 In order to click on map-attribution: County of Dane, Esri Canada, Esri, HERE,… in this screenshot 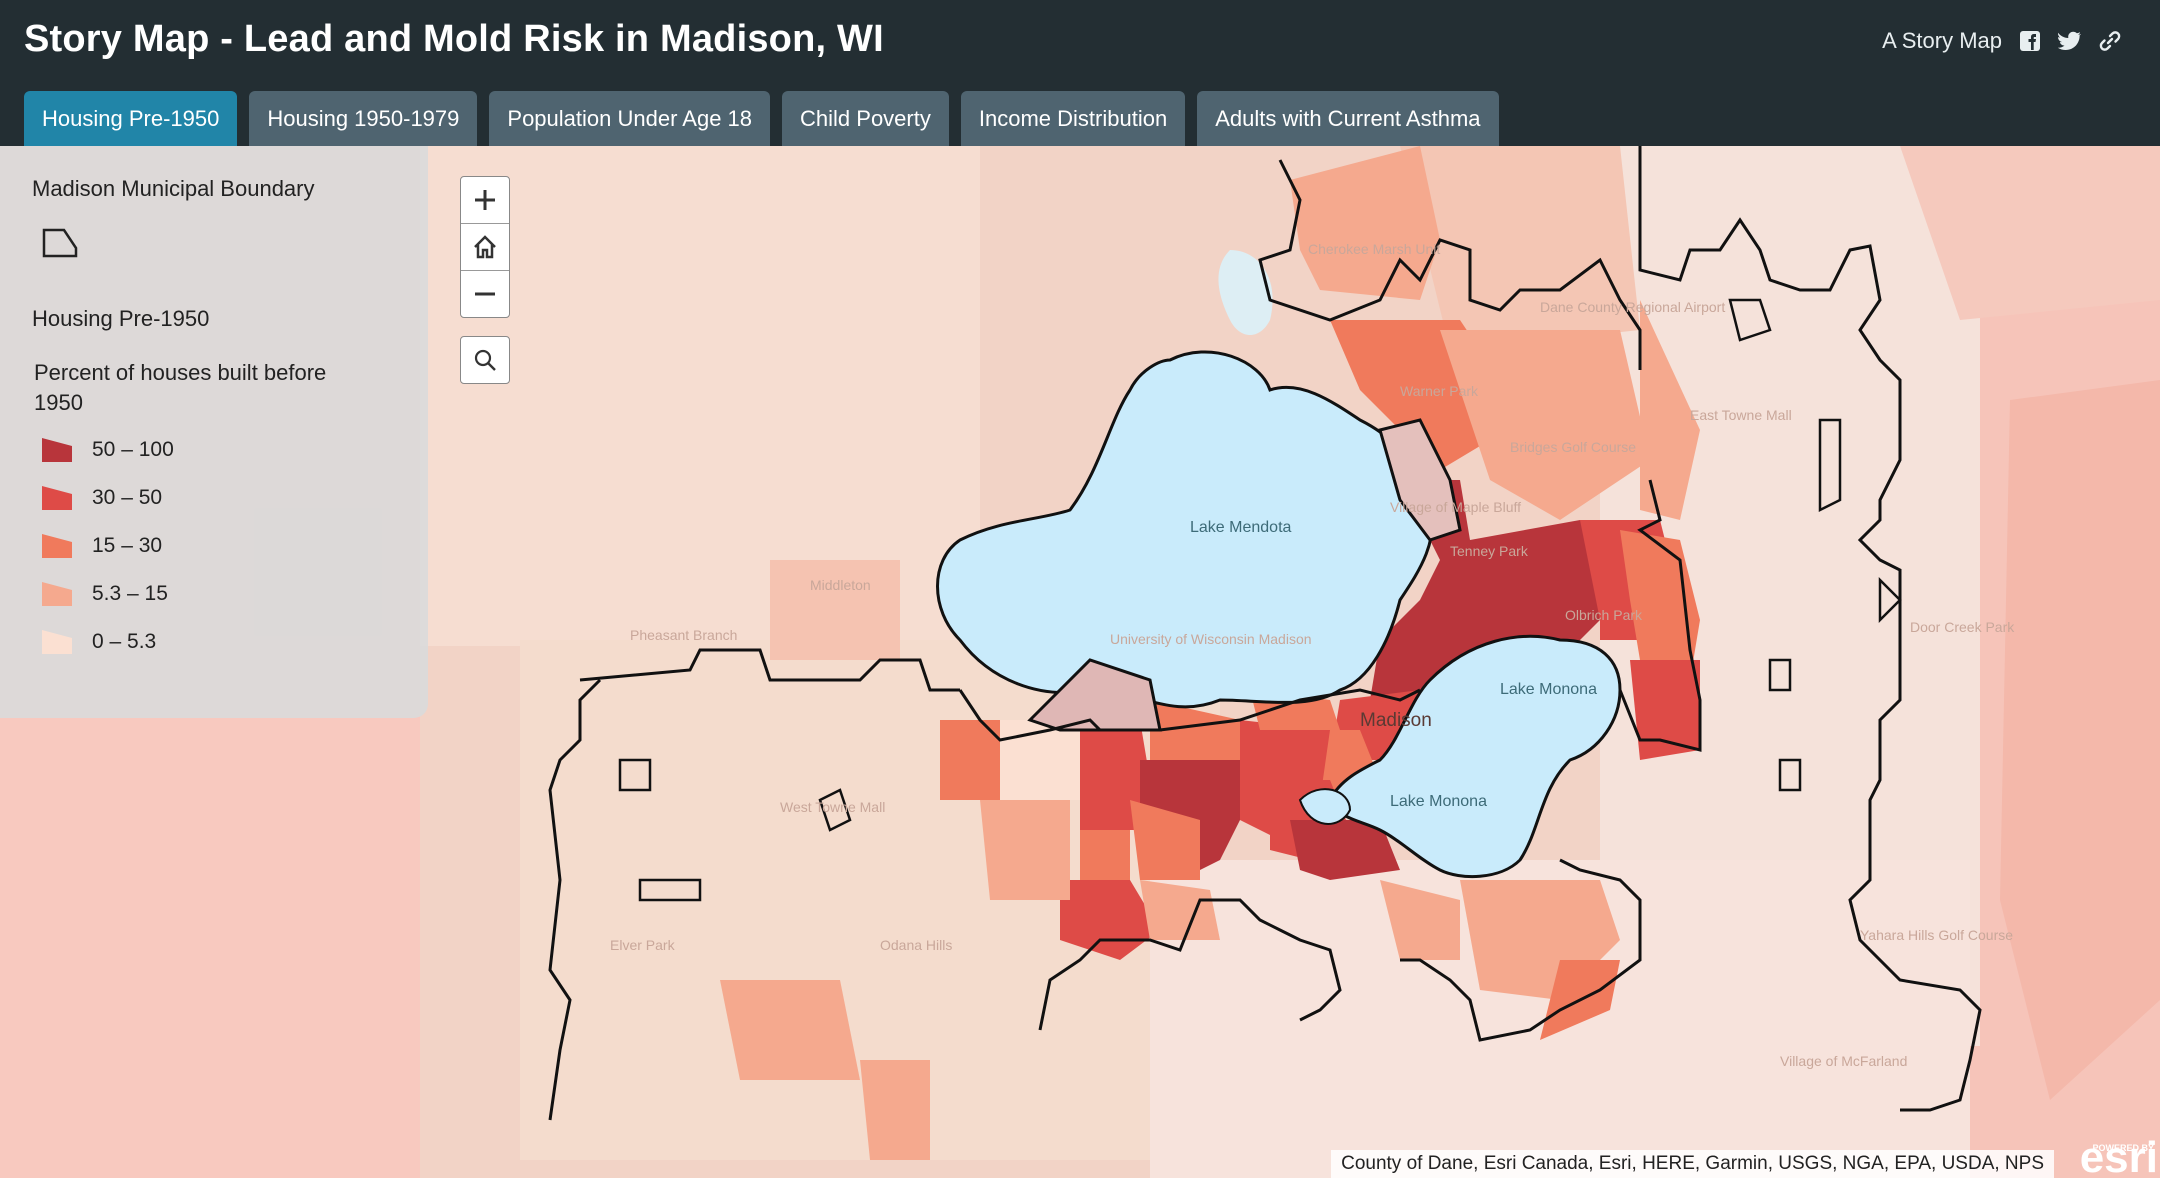, I will do `click(1692, 1164)`.